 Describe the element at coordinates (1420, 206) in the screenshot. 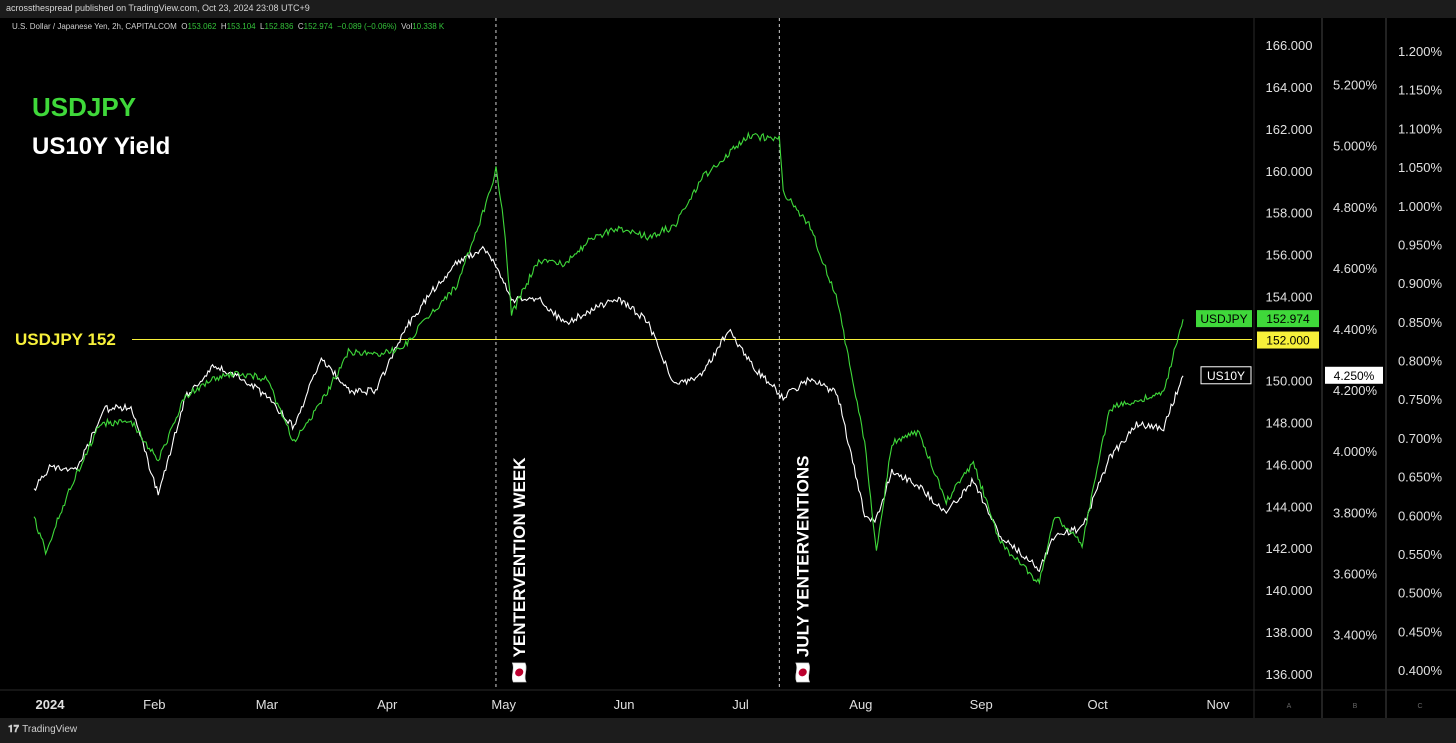

I see `c-axis-tick: 1.000%` at that location.